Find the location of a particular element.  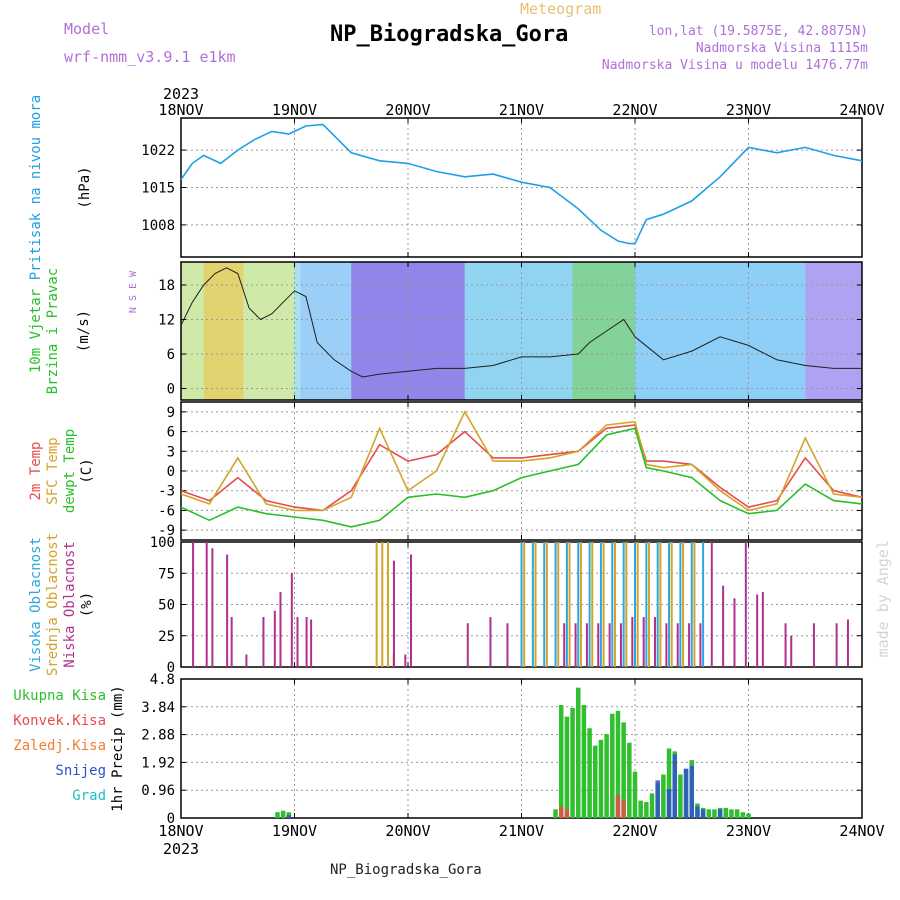

wind-compass-label: N S E W is located at coordinates (133, 291).